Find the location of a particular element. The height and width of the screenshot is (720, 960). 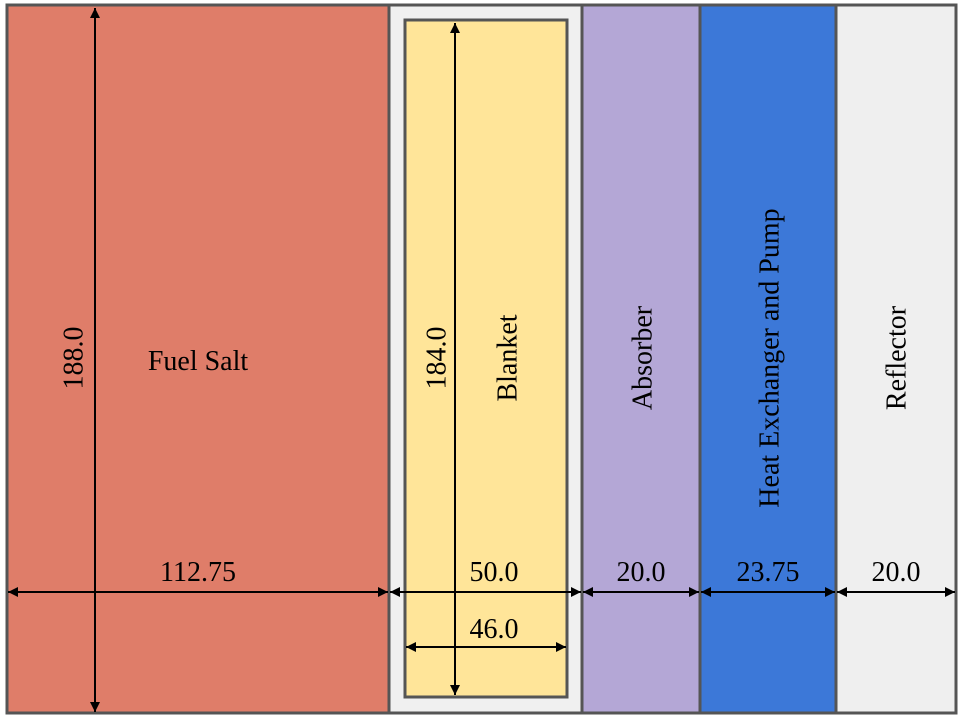

blanket-height-label: 184.0 is located at coordinates (437, 358).